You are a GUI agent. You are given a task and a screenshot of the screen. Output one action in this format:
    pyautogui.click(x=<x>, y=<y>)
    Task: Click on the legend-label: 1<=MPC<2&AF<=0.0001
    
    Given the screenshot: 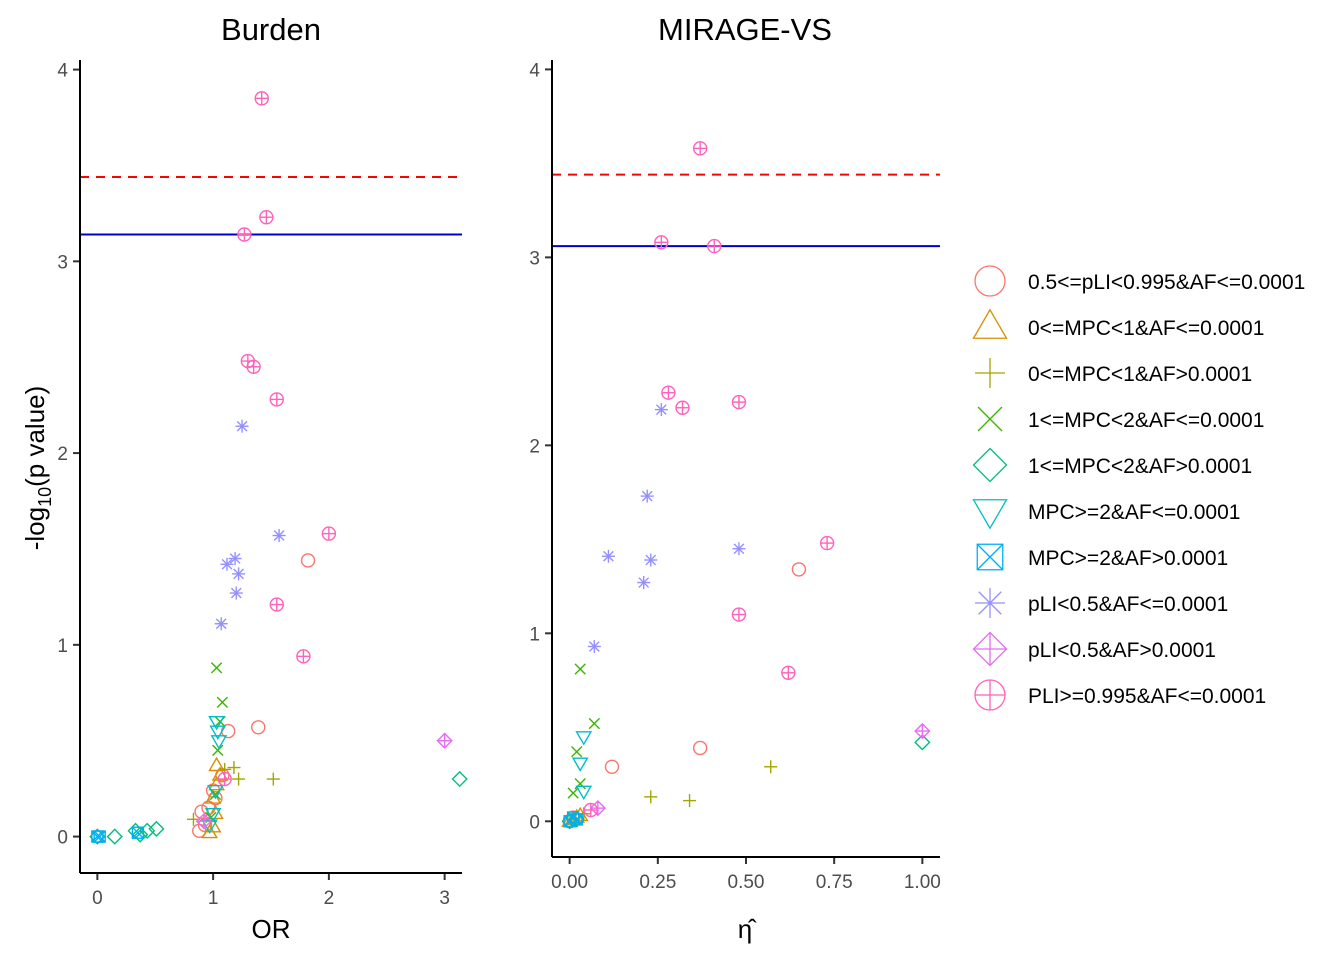 What is the action you would take?
    pyautogui.click(x=1146, y=420)
    